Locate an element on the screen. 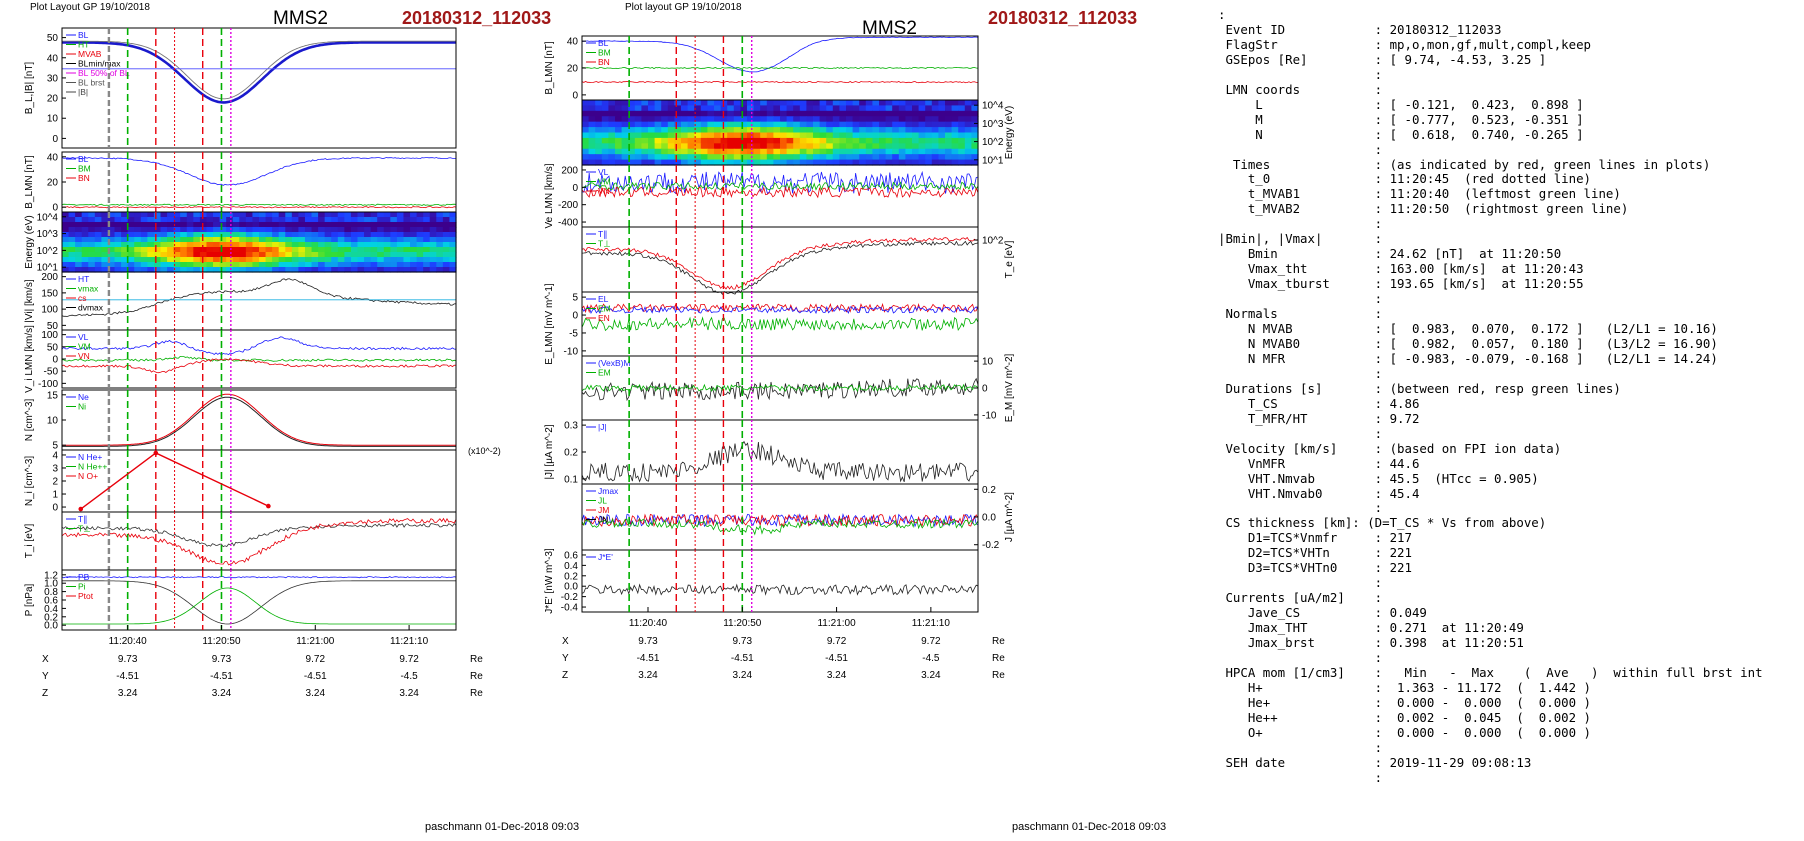 Image resolution: width=1804 pixels, height=841 pixels. y-tick-label: 10^4 is located at coordinates (993, 106).